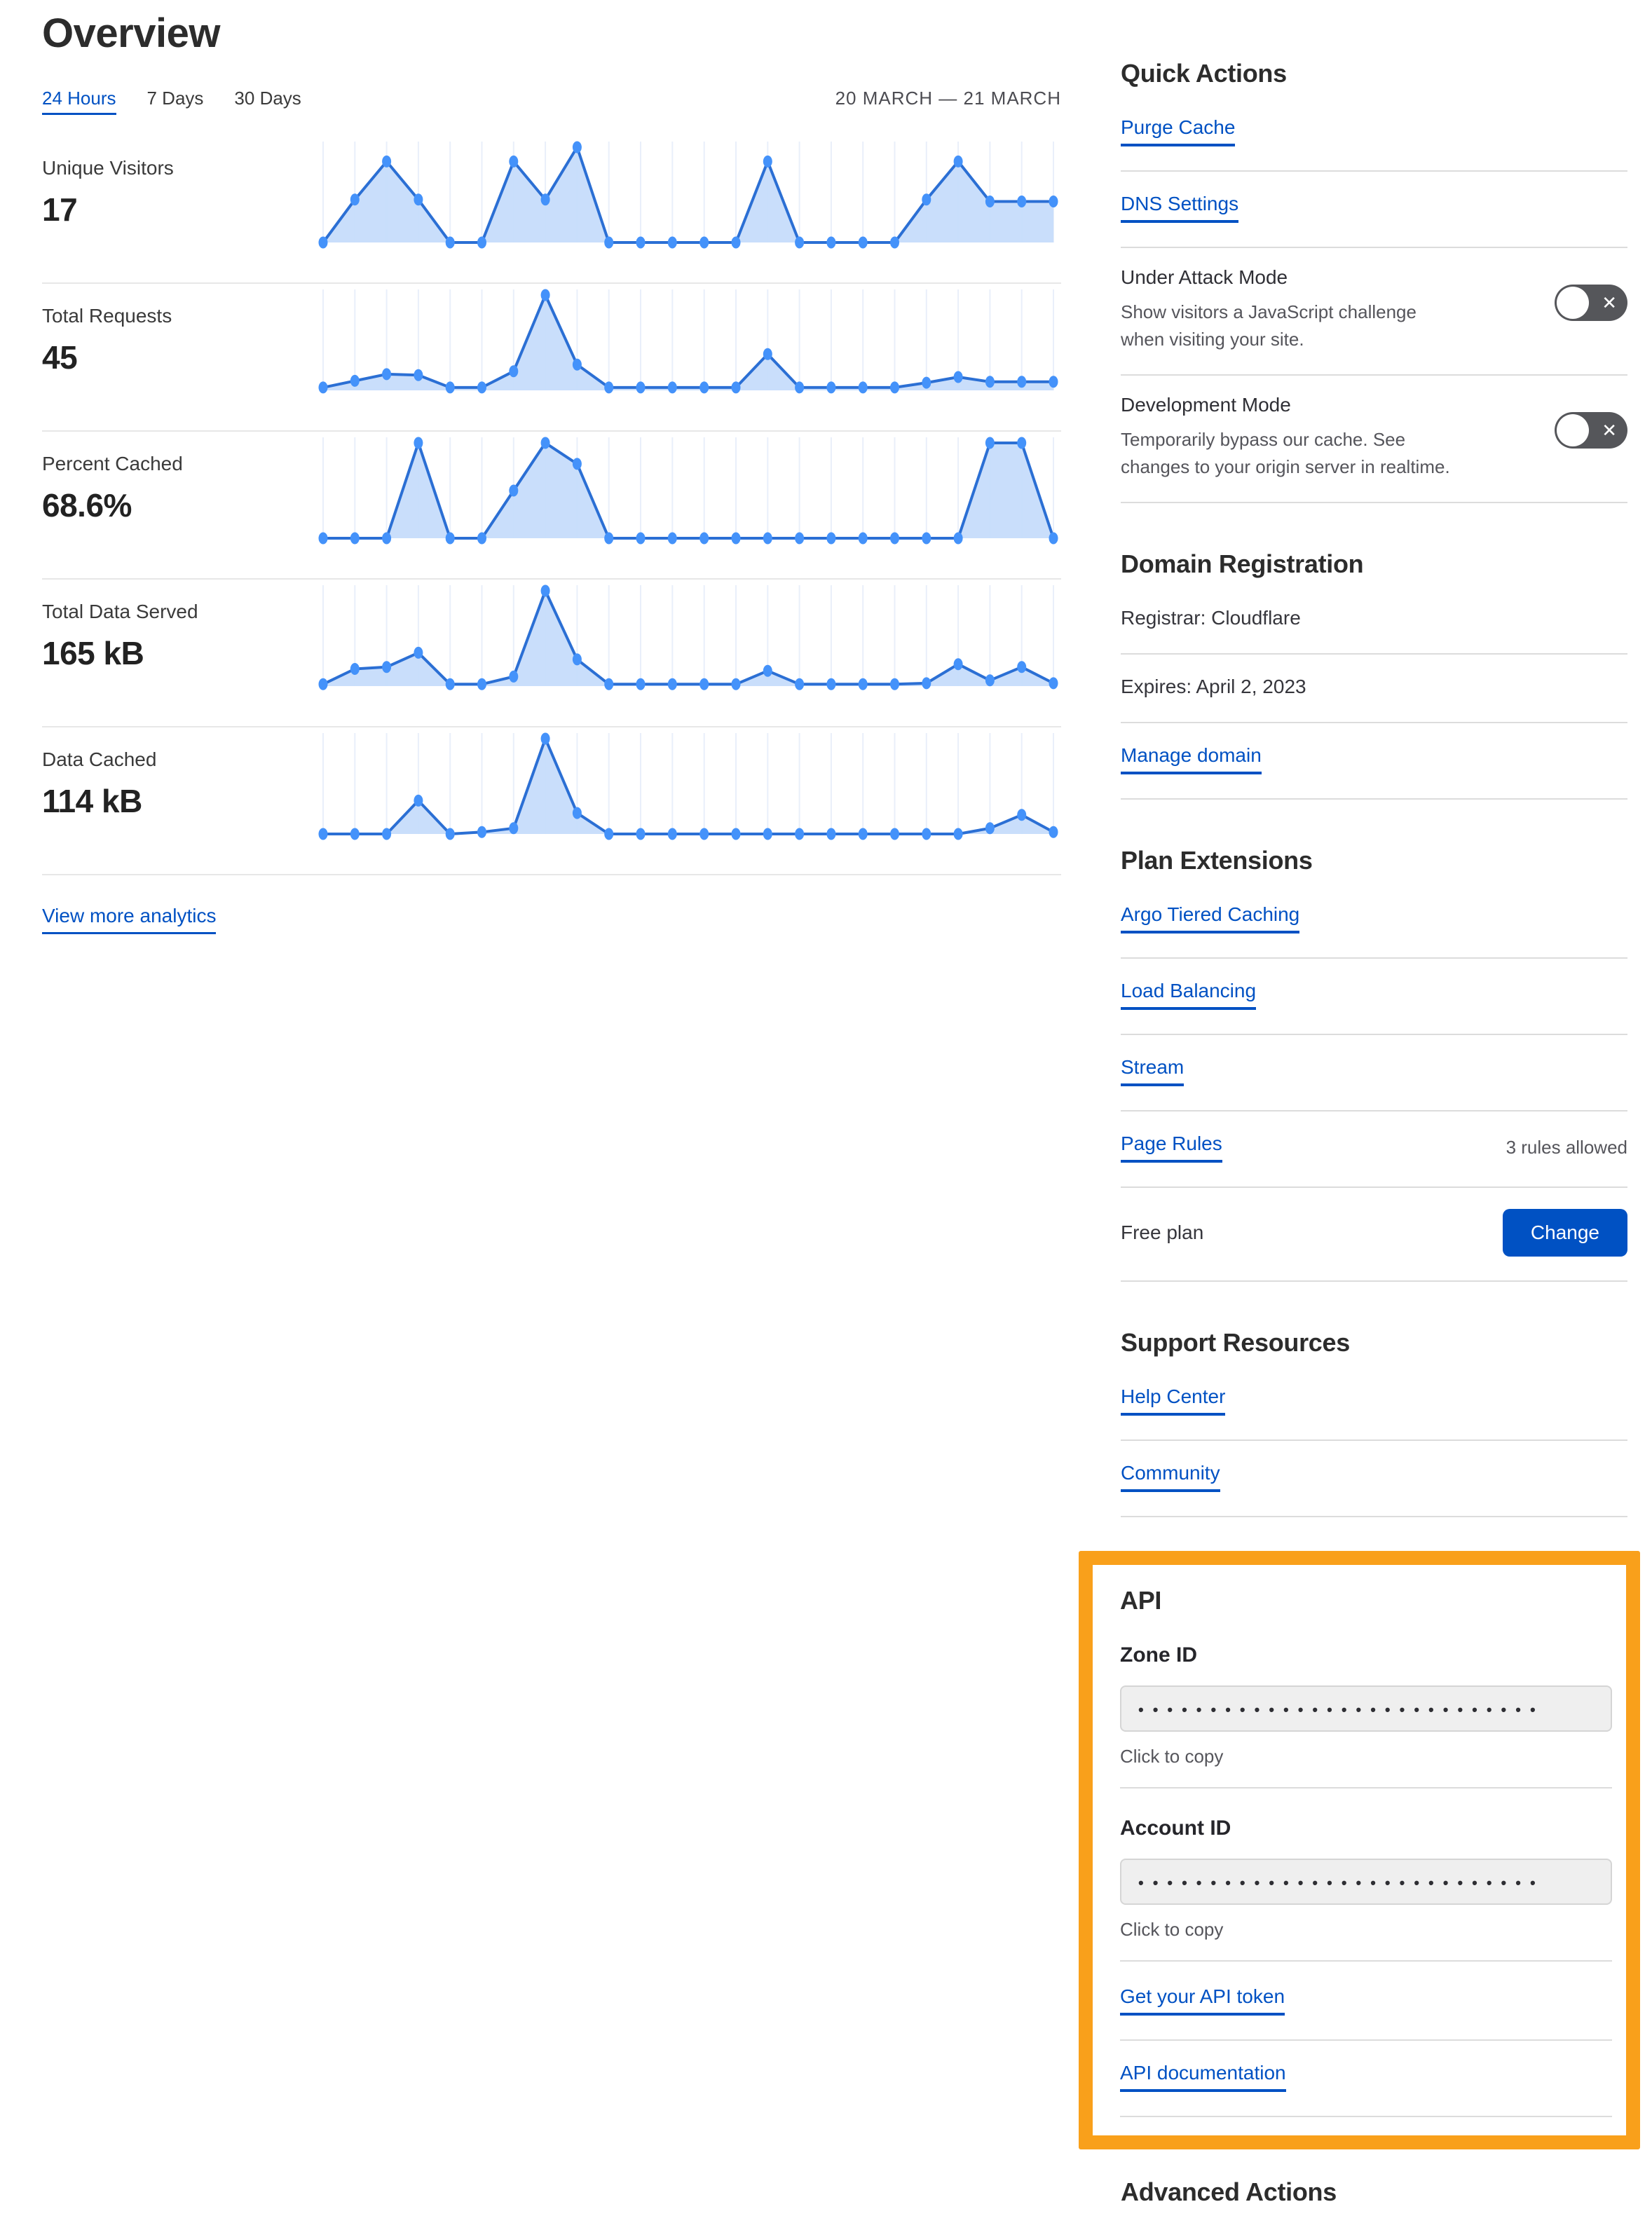  What do you see at coordinates (1591, 303) in the screenshot?
I see `under-attack-mode-toggle: ✕` at bounding box center [1591, 303].